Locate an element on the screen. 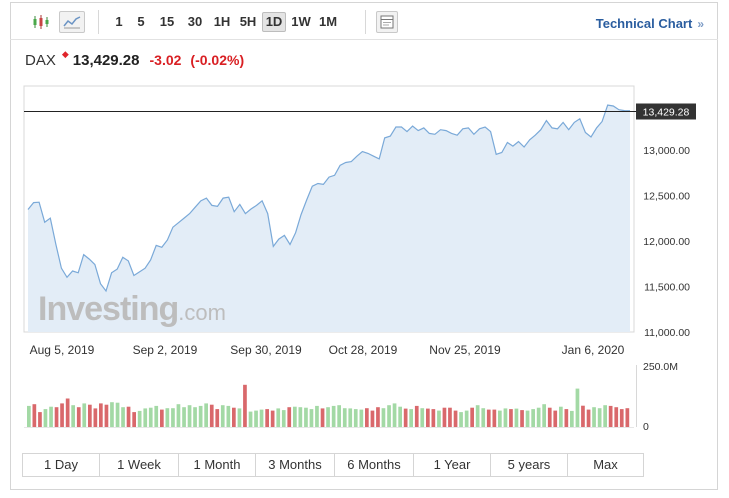  candlestick-chart-icon is located at coordinates (41, 22).